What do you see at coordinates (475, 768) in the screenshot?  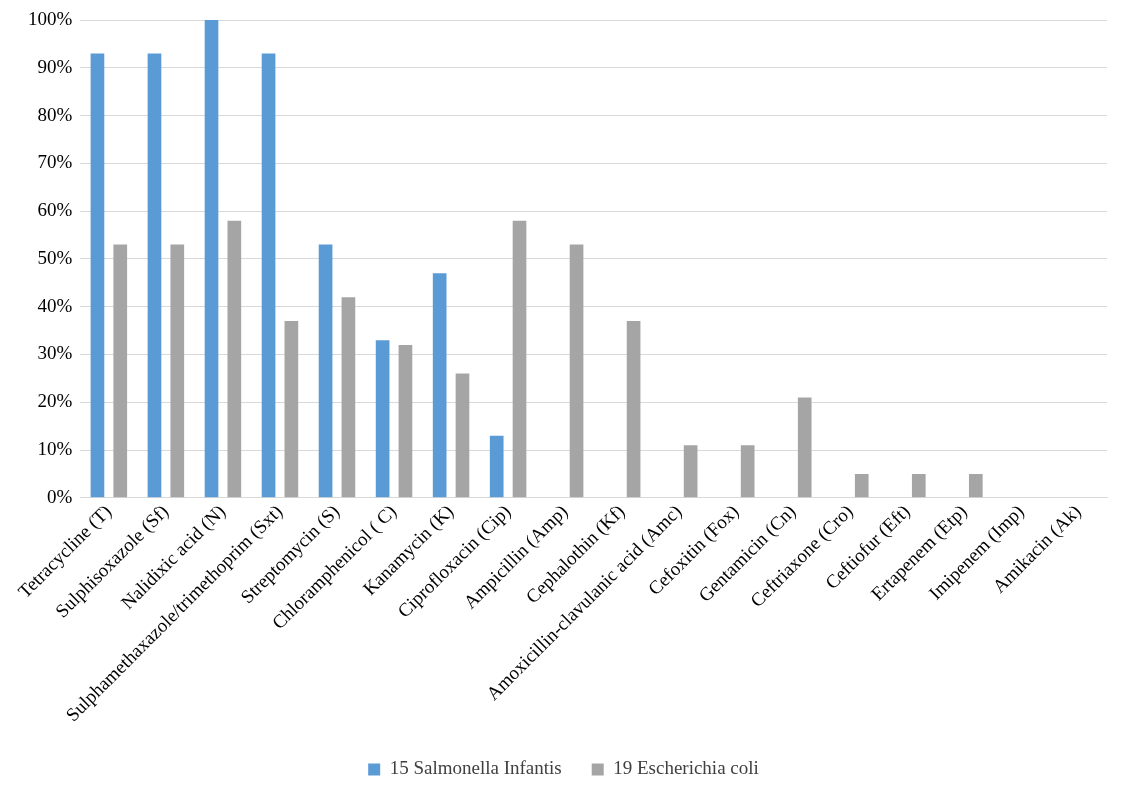 I see `legend-label: 15 Salmonella Infantis` at bounding box center [475, 768].